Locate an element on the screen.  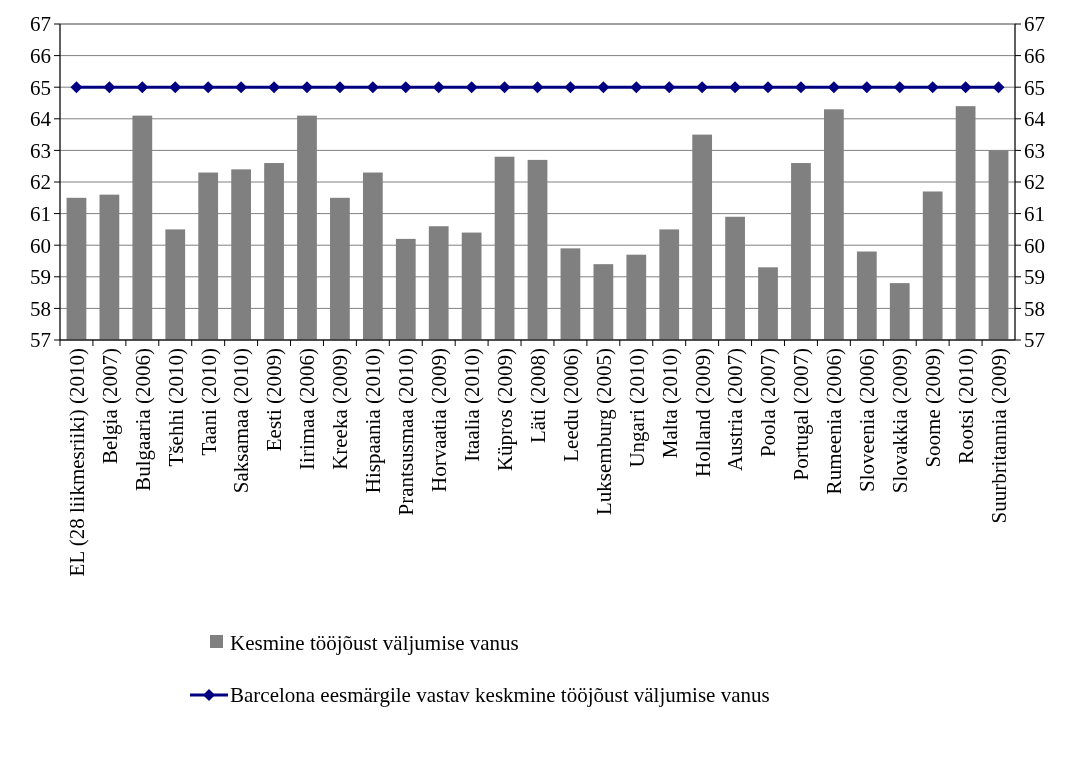
x-tick-label: Belgia (2007) is located at coordinates (109, 406).